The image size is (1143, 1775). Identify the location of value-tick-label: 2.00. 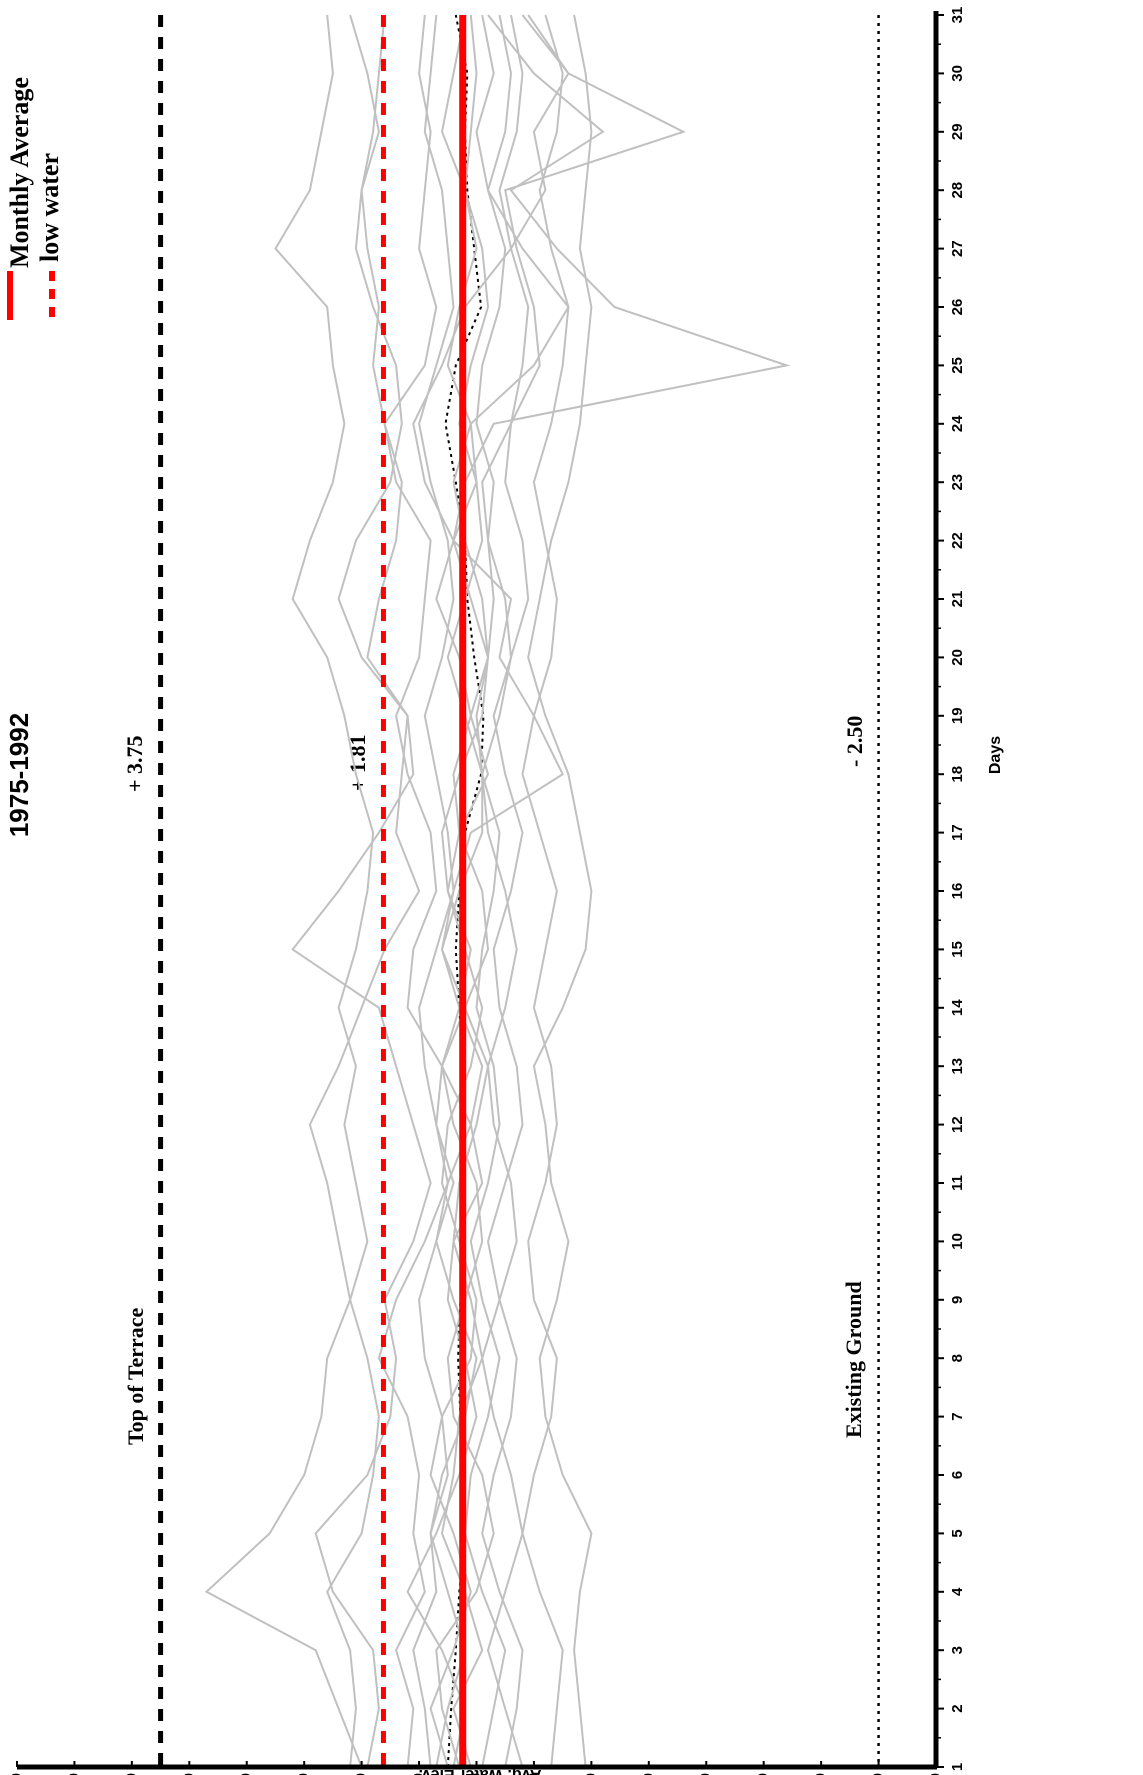
(361, 1774).